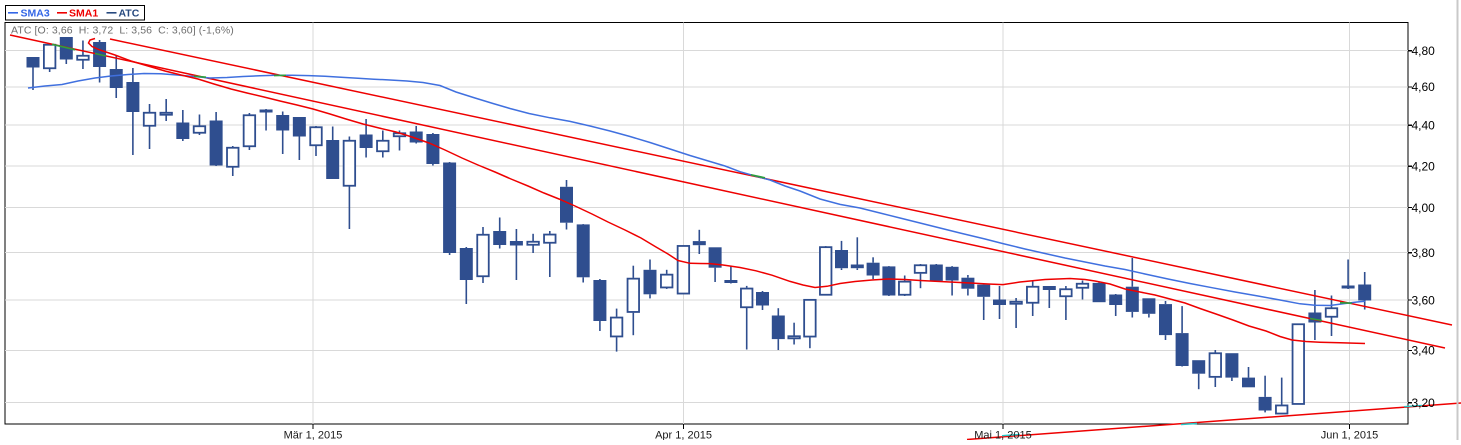 The width and height of the screenshot is (1461, 445). Describe the element at coordinates (1424, 51) in the screenshot. I see `svg-text: 4,80` at that location.